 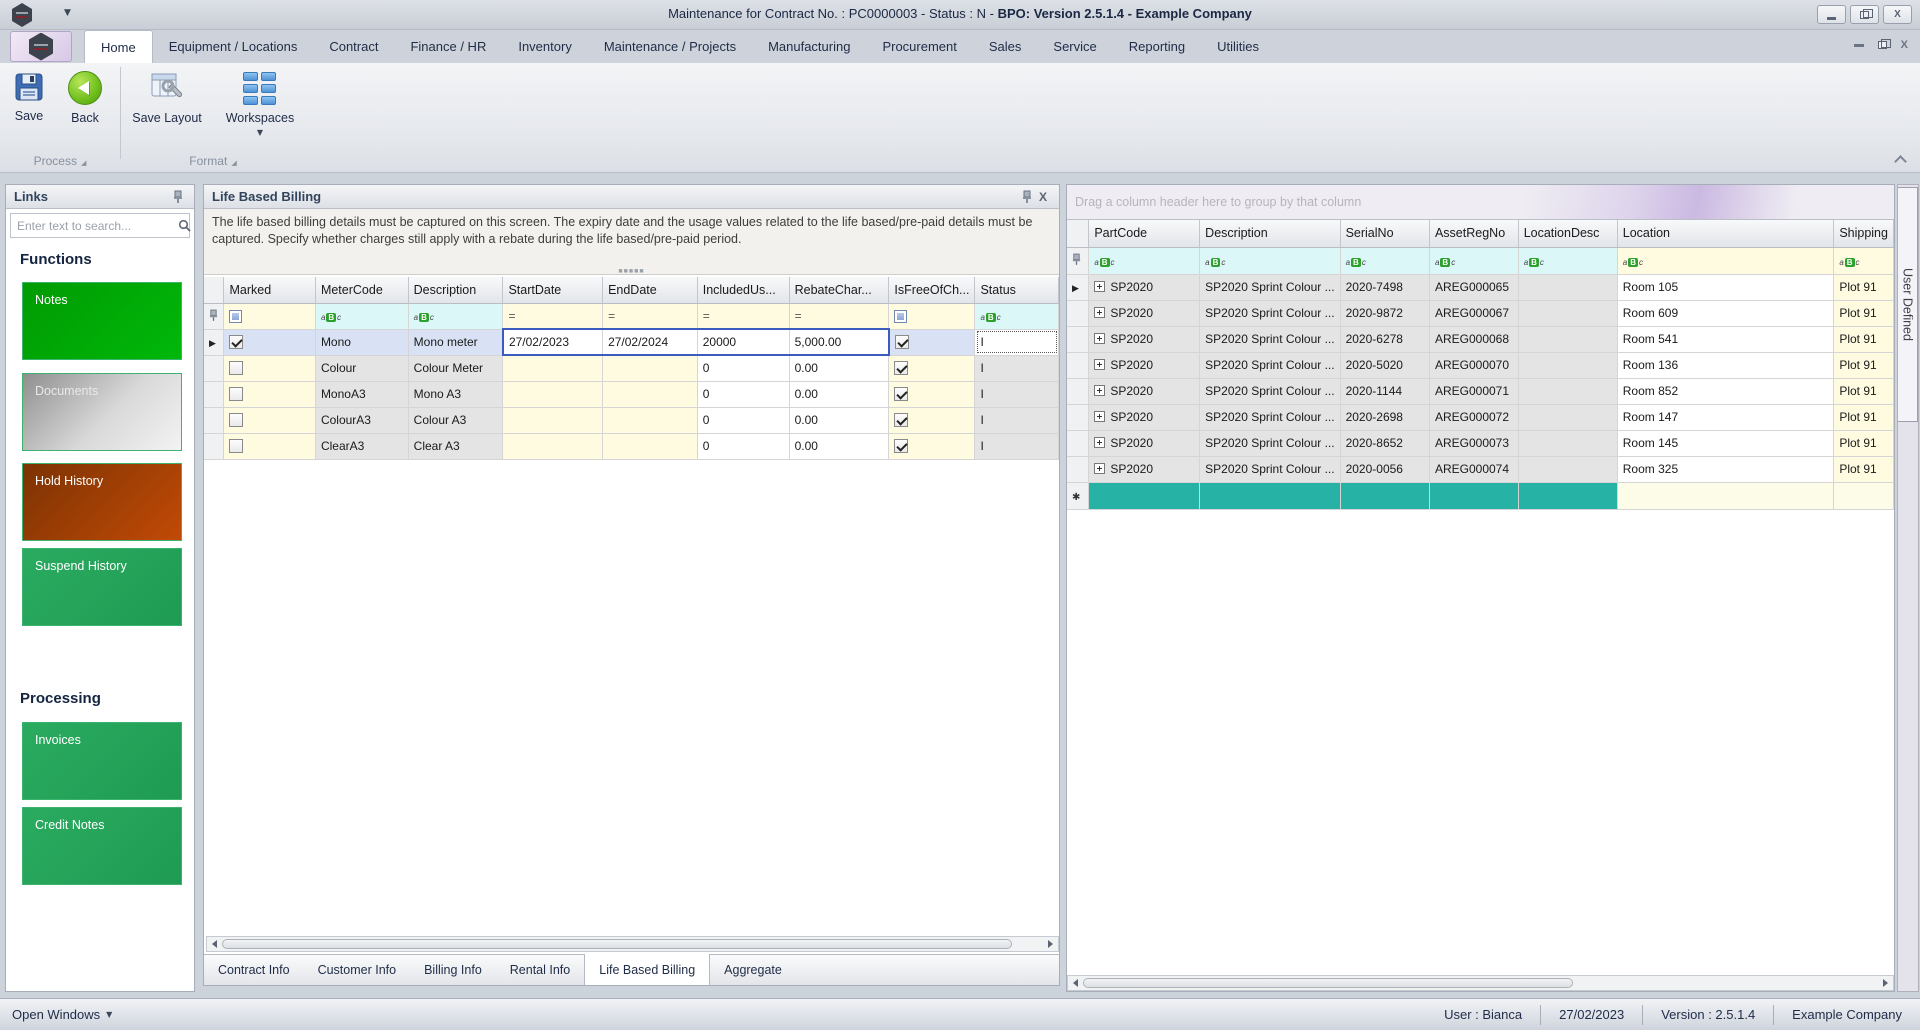 I want to click on billing-row: Colour Colour Meter 0 0.00 I, so click(x=631, y=368).